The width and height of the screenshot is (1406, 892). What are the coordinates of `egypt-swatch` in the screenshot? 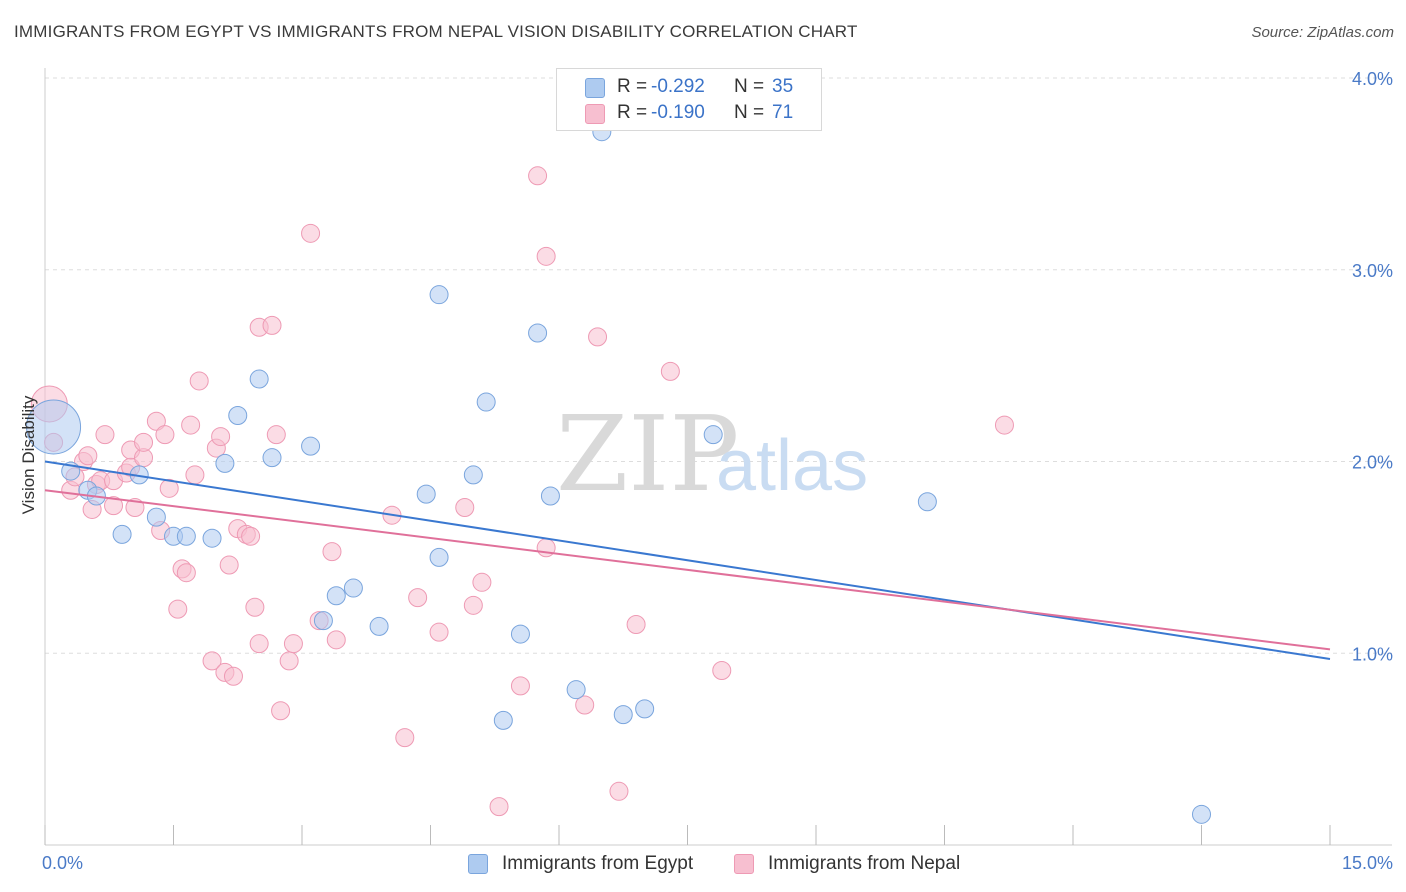 It's located at (478, 864).